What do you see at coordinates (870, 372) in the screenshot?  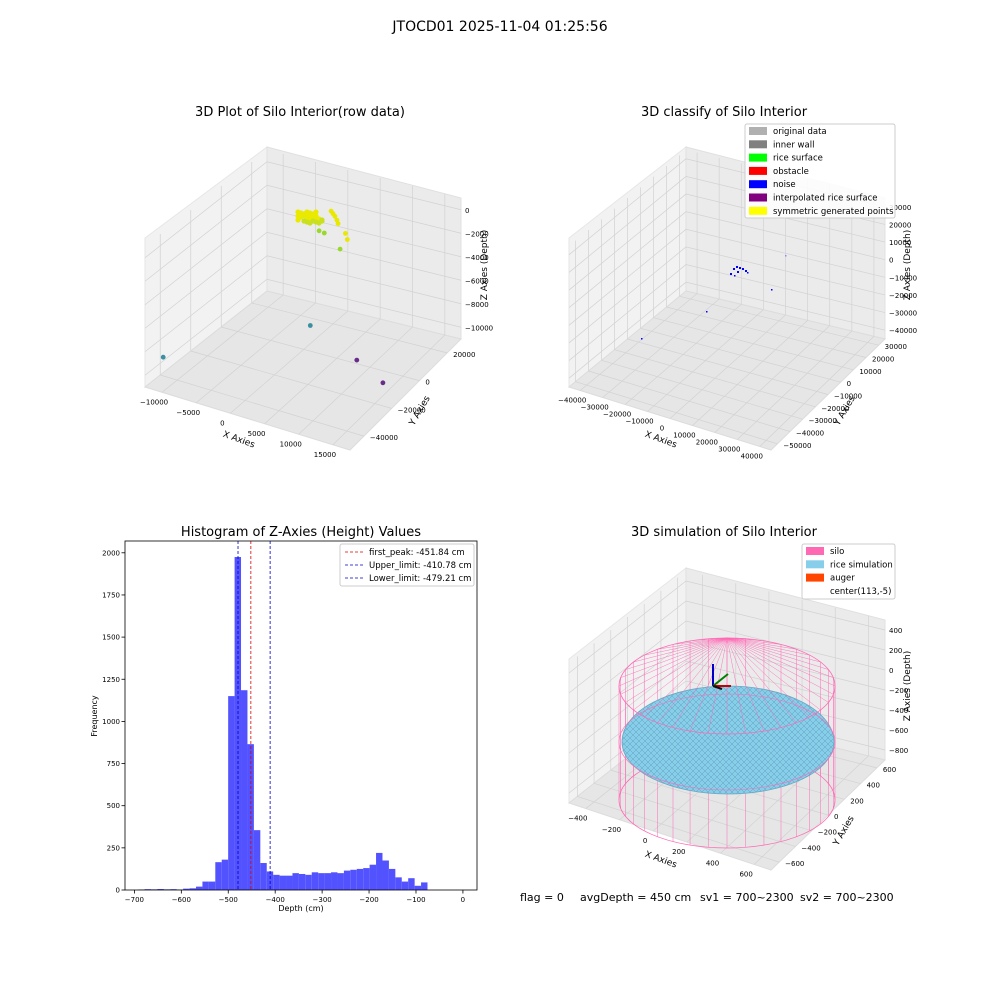 I see `y-tick-label: 10000` at bounding box center [870, 372].